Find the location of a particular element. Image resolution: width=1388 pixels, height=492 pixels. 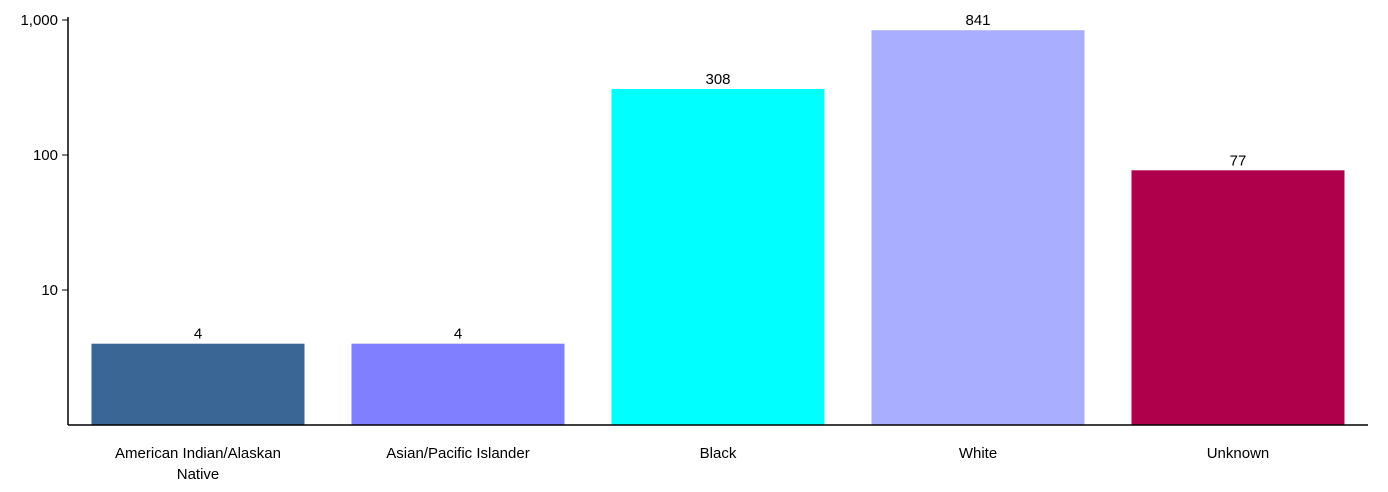

x-tick-label-4: Unknown is located at coordinates (1238, 453).